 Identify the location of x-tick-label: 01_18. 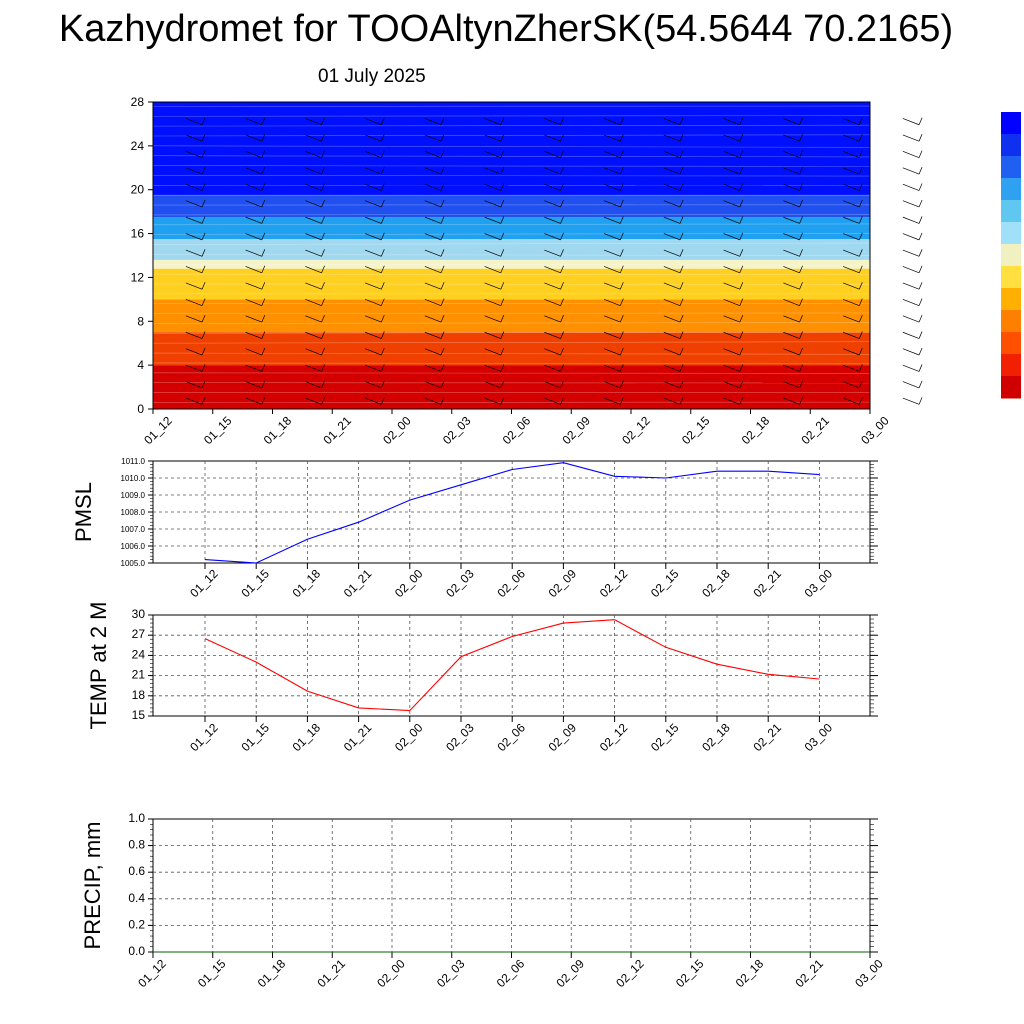
(307, 737).